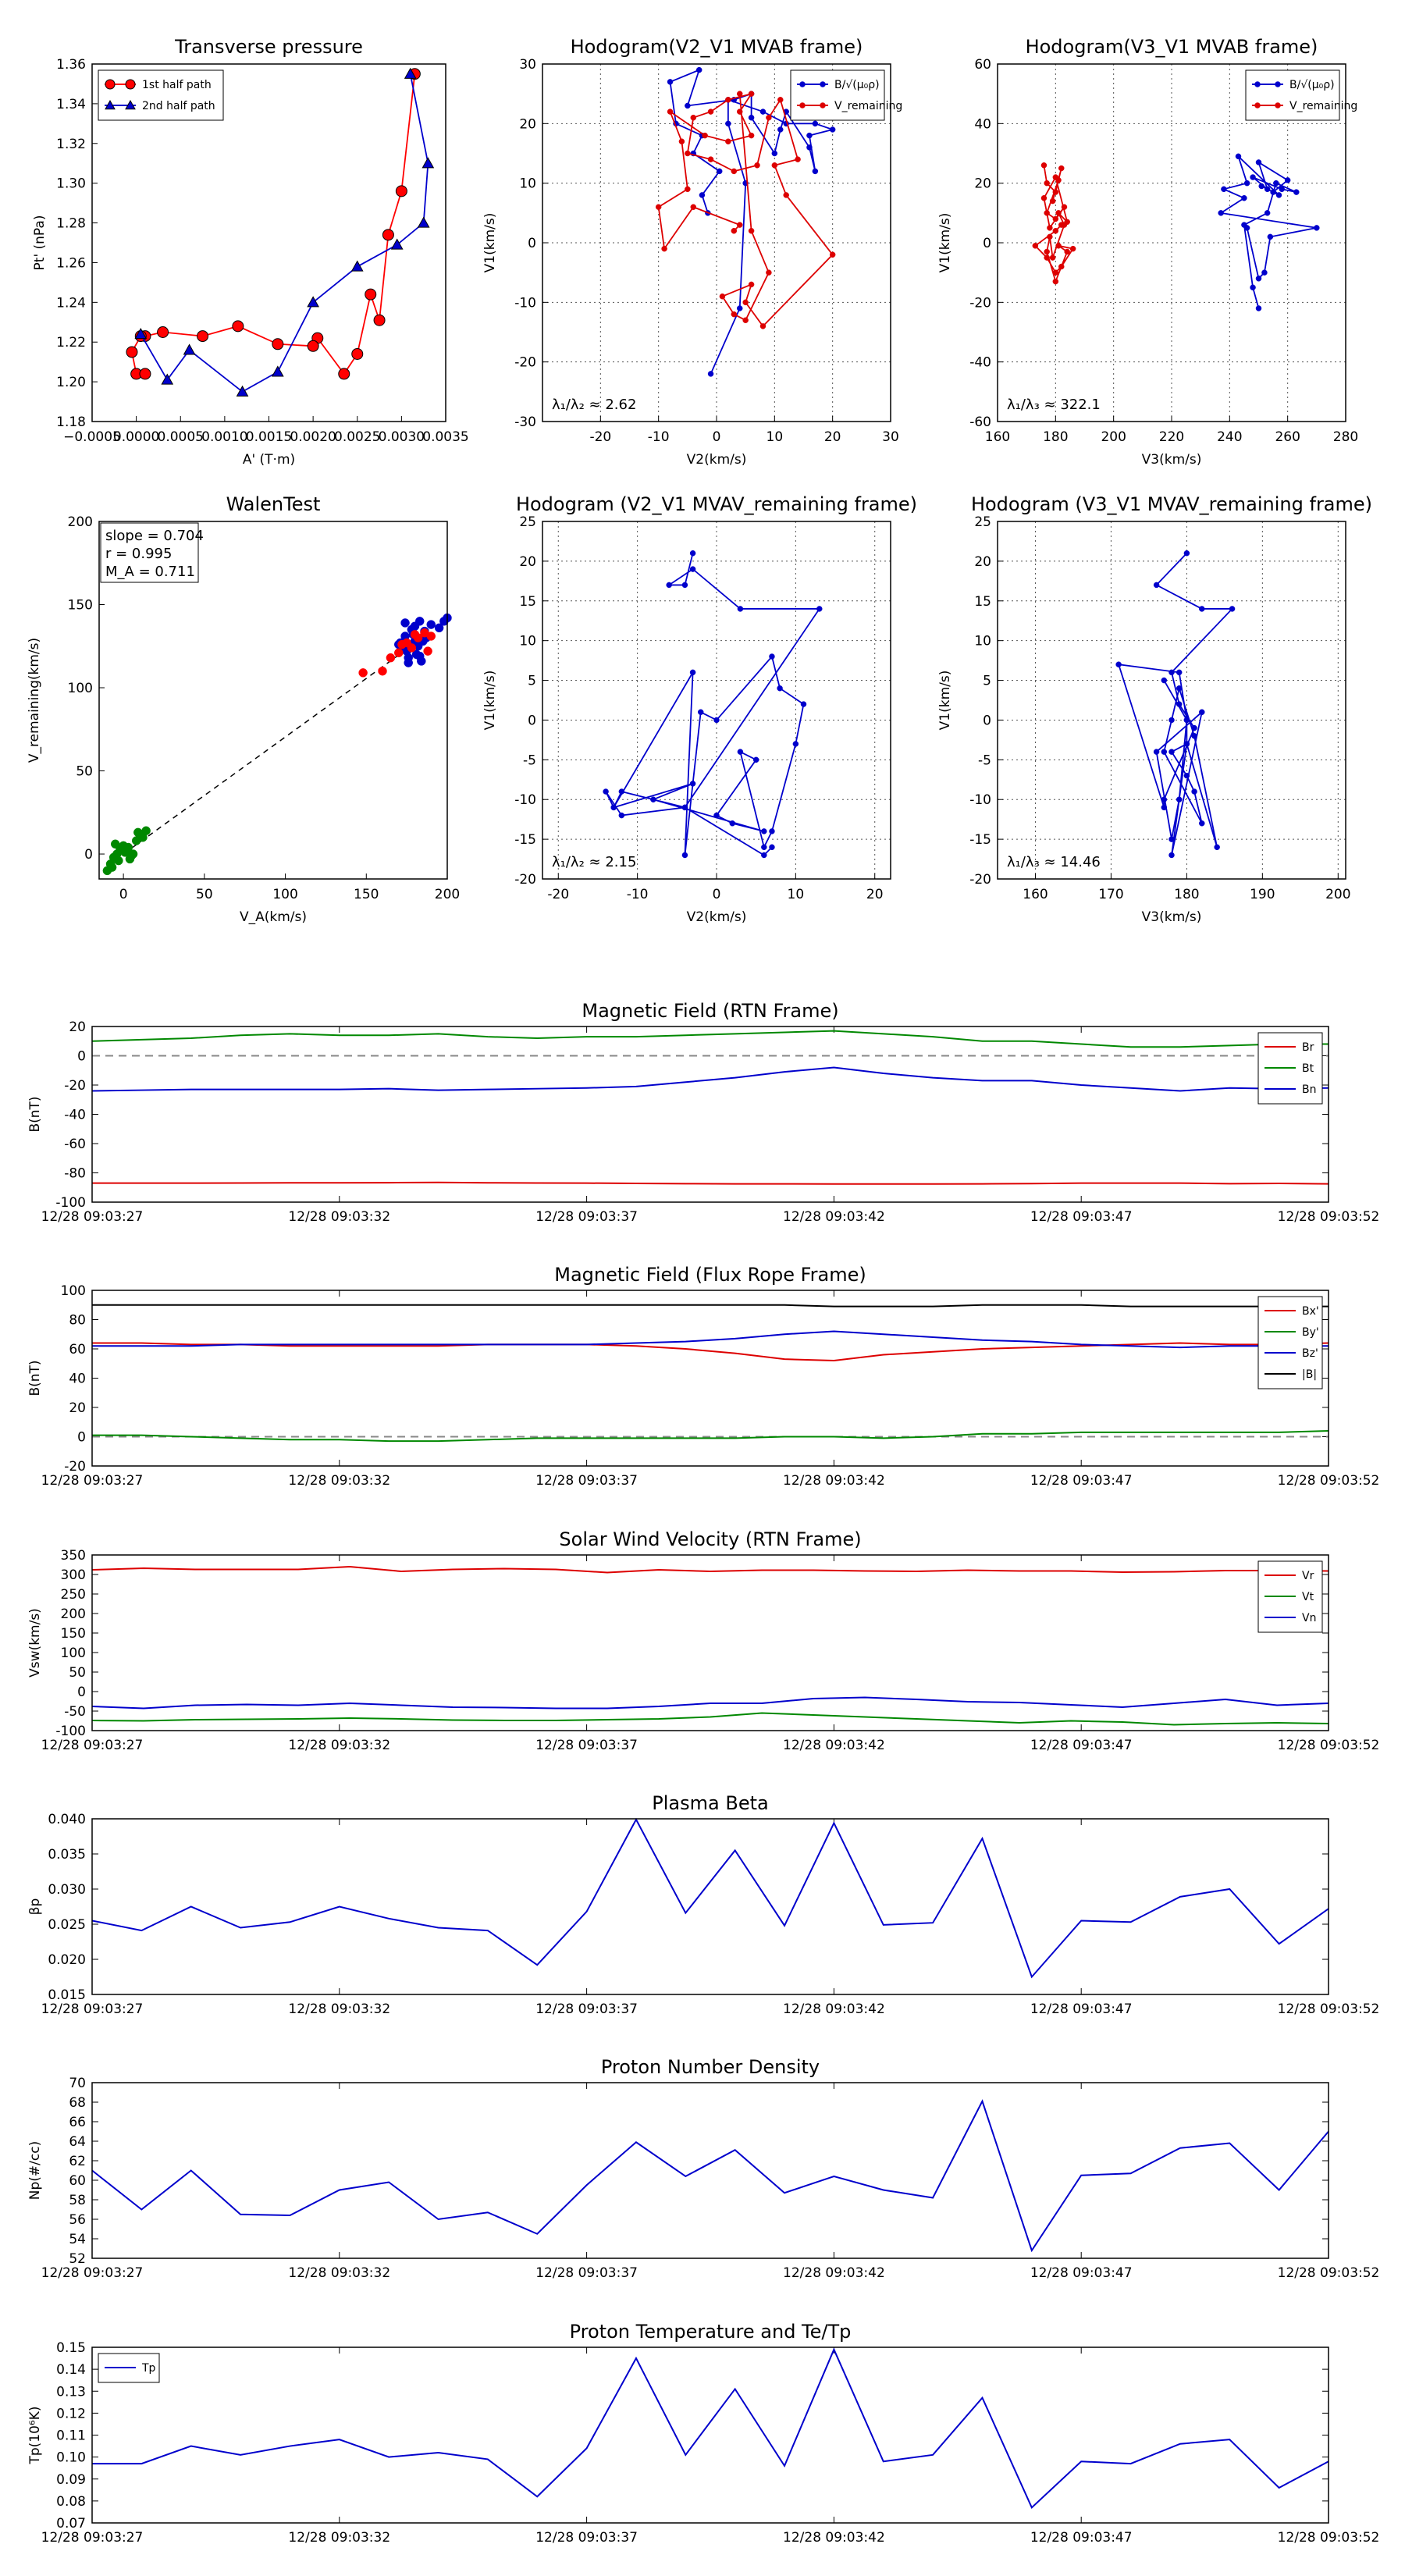 This screenshot has width=1405, height=2576. What do you see at coordinates (357, 437) in the screenshot?
I see `x-tick-label: 0.0025` at bounding box center [357, 437].